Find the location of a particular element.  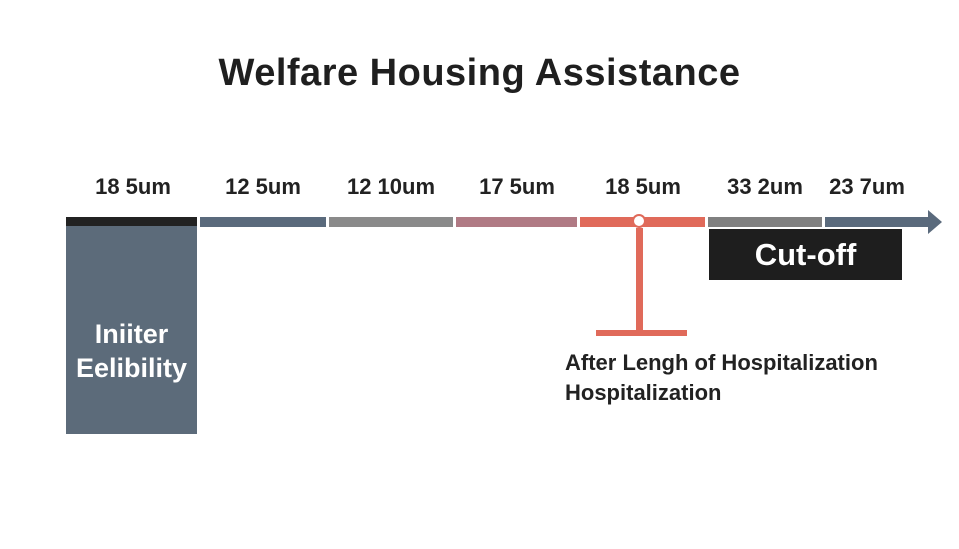

hospitalization-marker-dot is located at coordinates (639, 221).